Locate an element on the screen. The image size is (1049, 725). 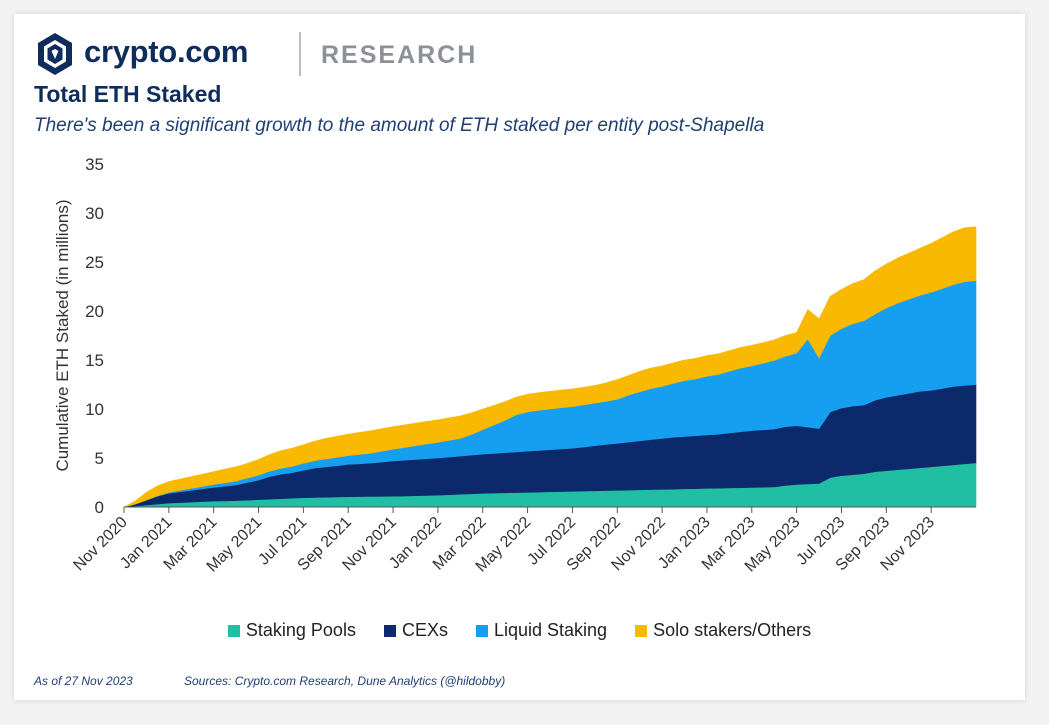
y-tick-label: 10 is located at coordinates (94, 409).